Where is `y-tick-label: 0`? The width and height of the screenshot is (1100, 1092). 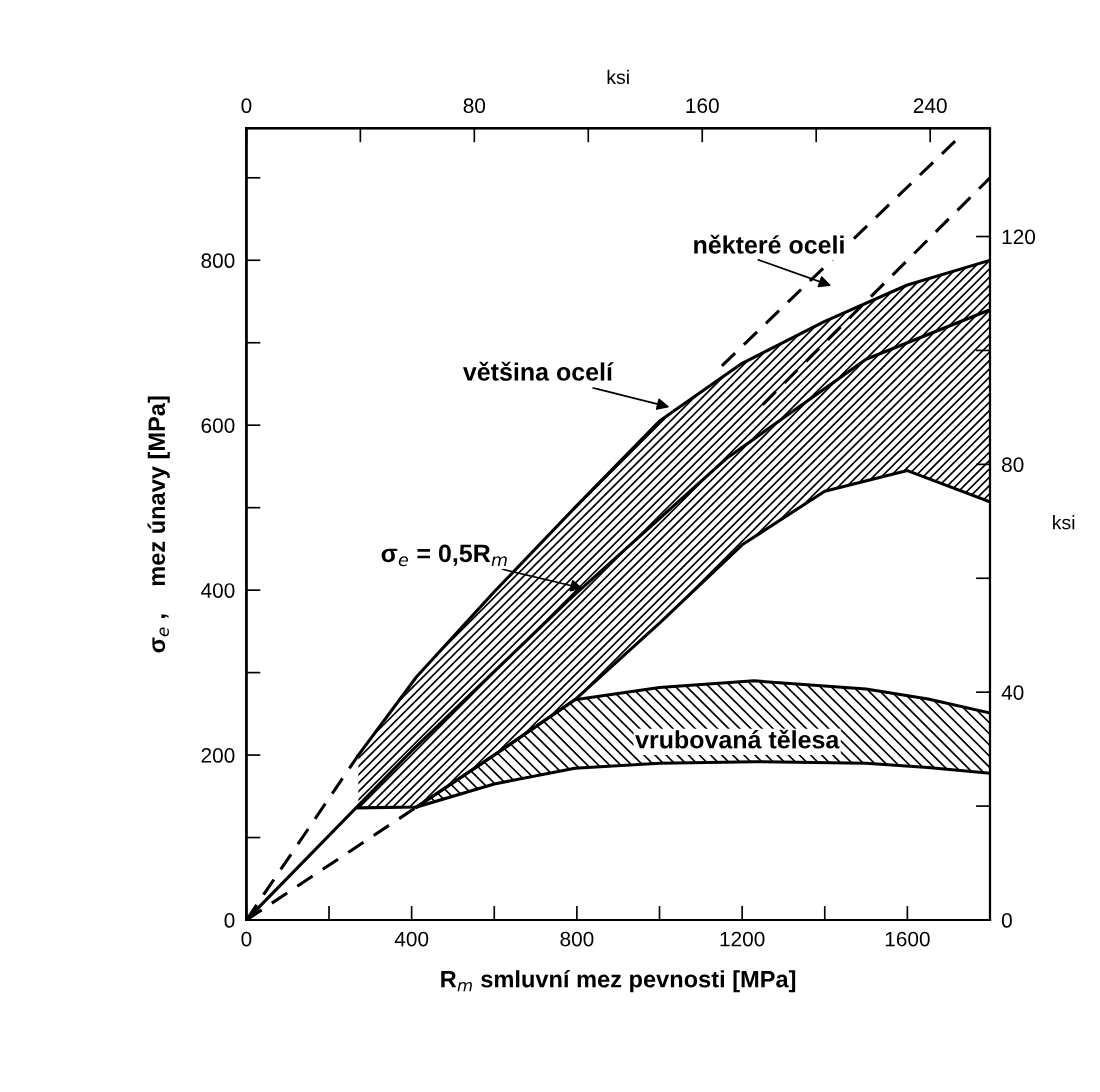 y-tick-label: 0 is located at coordinates (229, 920).